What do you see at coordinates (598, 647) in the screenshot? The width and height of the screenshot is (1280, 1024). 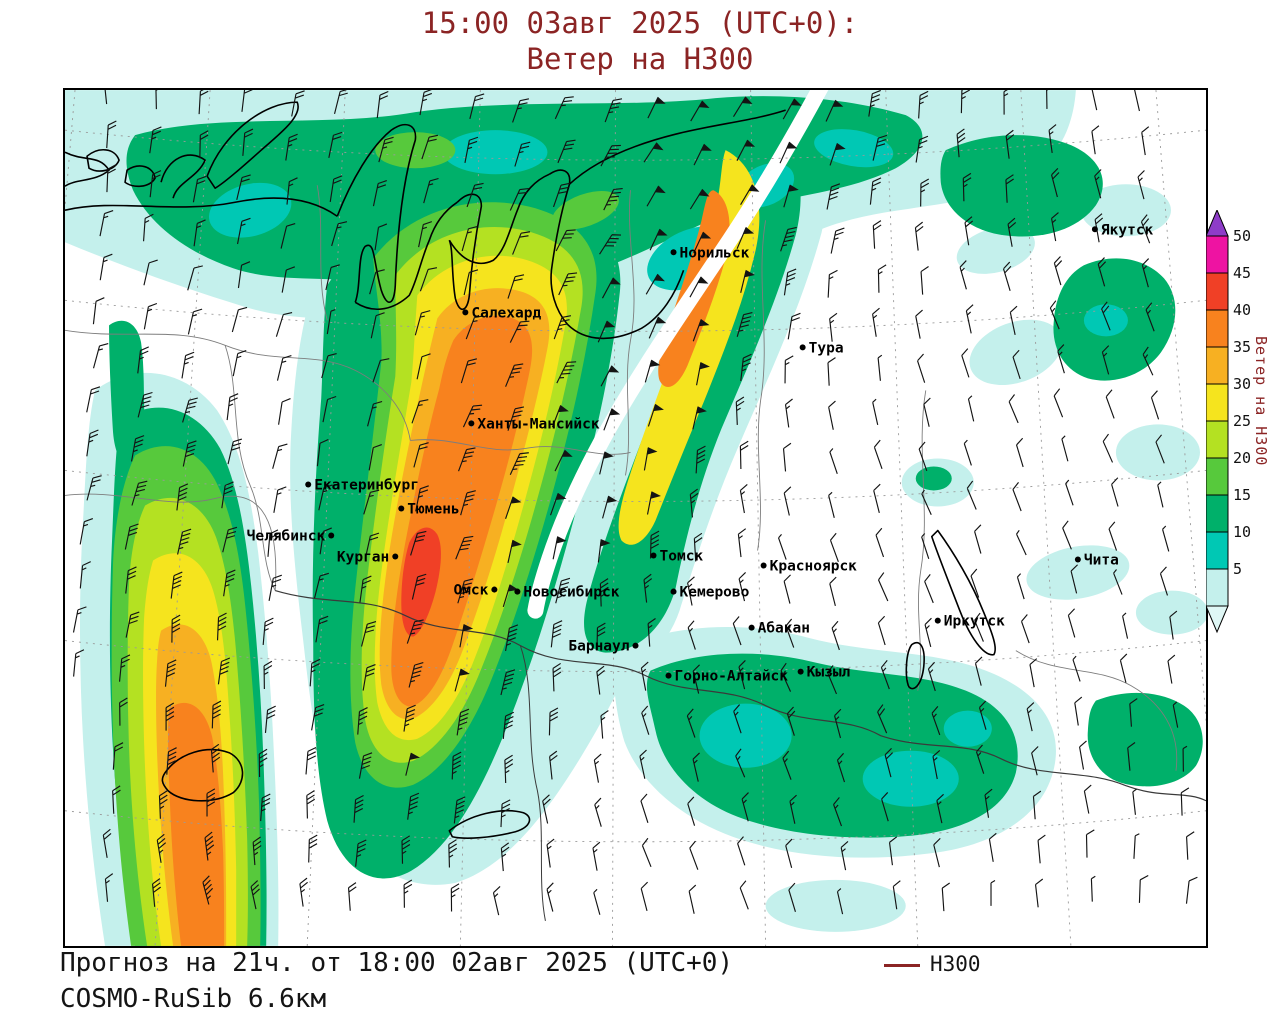 I see `city-label: Барнаул` at bounding box center [598, 647].